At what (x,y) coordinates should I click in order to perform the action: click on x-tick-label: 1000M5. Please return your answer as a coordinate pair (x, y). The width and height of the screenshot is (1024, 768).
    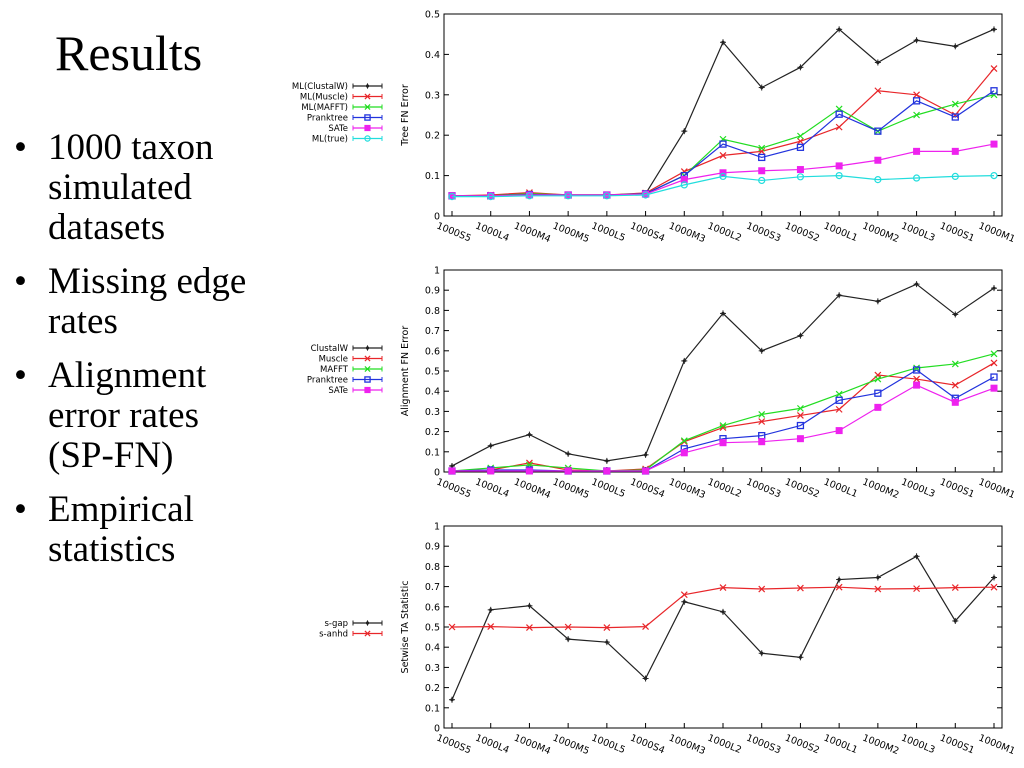
    Looking at the image, I should click on (571, 489).